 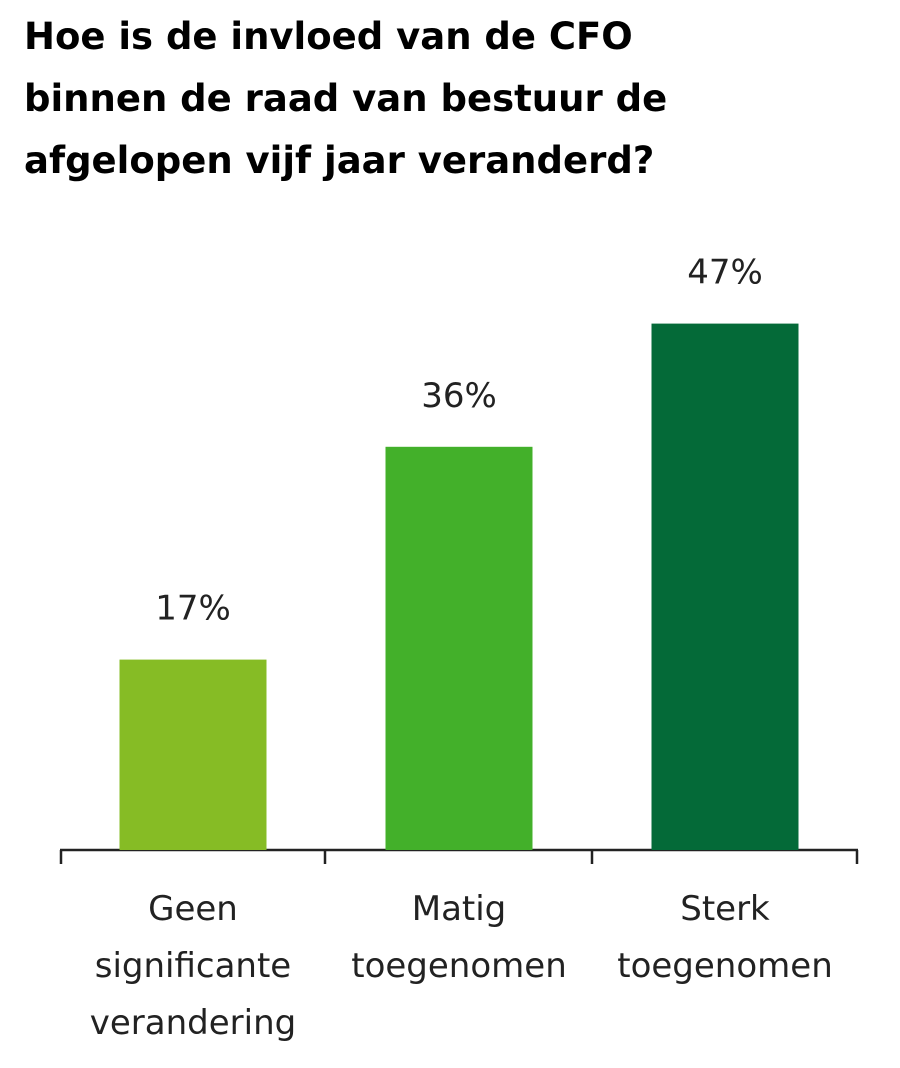 What do you see at coordinates (193, 966) in the screenshot?
I see `x-tick-label: Geen significante verandering` at bounding box center [193, 966].